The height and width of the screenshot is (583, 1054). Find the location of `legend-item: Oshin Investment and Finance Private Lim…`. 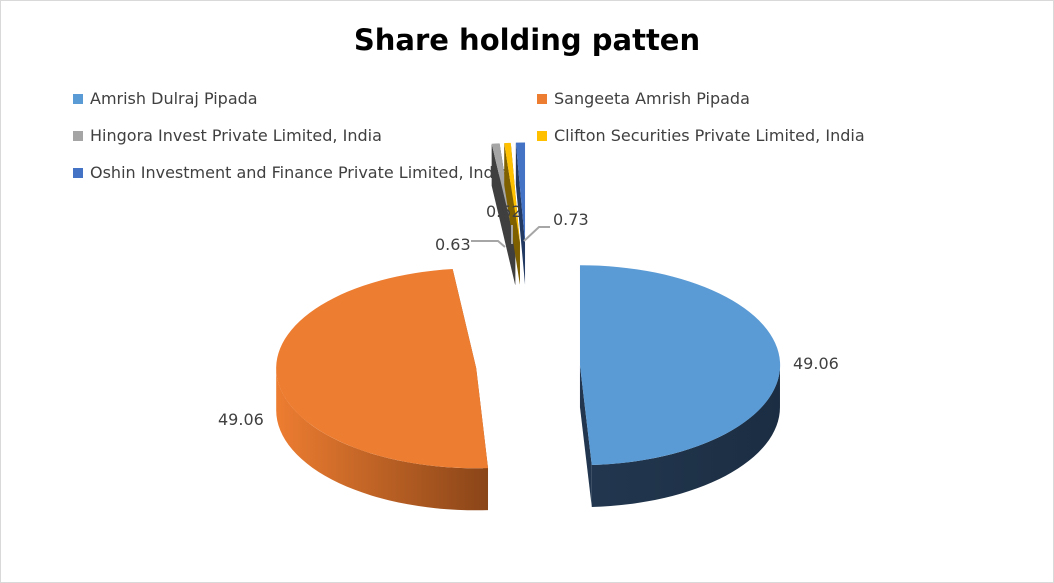

legend-item: Oshin Investment and Finance Private Lim… is located at coordinates (290, 172).